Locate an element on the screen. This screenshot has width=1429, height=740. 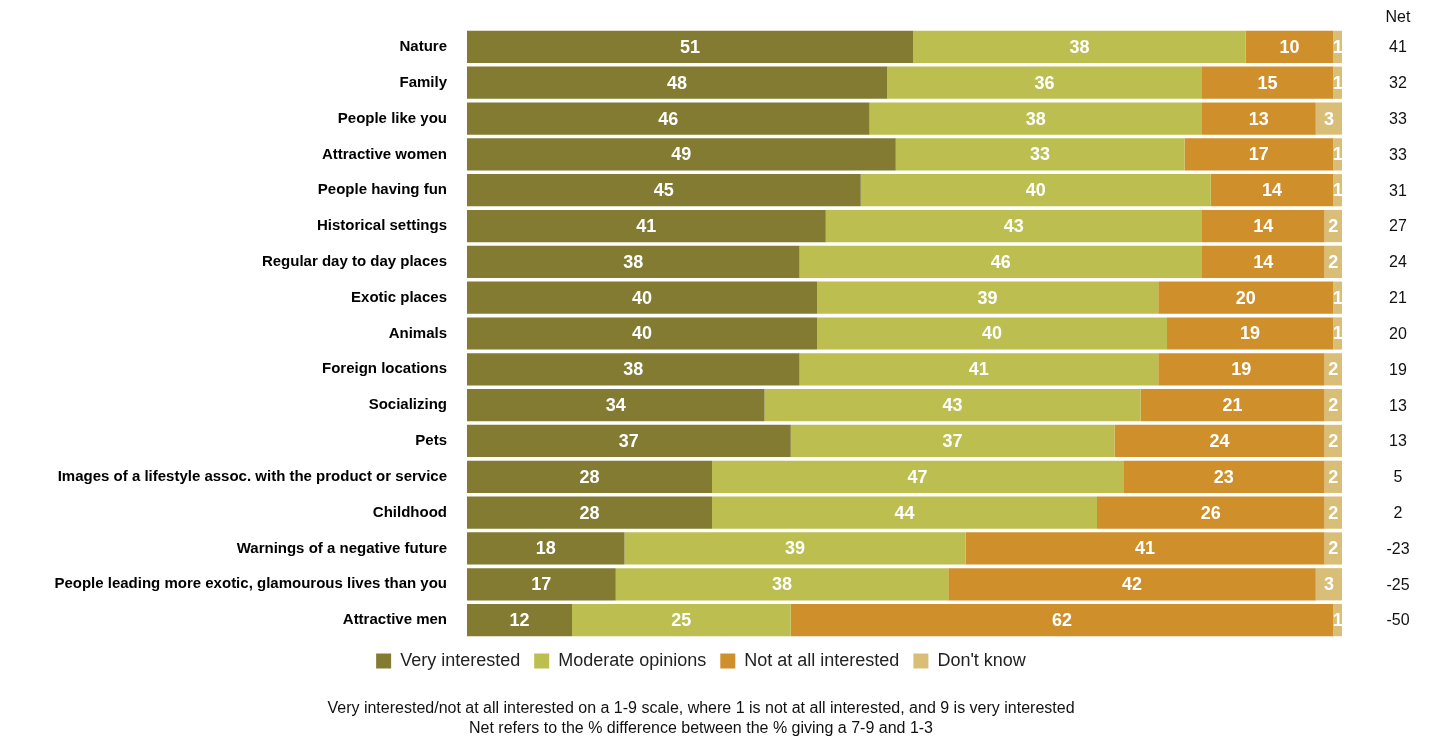
text: 20 is located at coordinates (1398, 333).